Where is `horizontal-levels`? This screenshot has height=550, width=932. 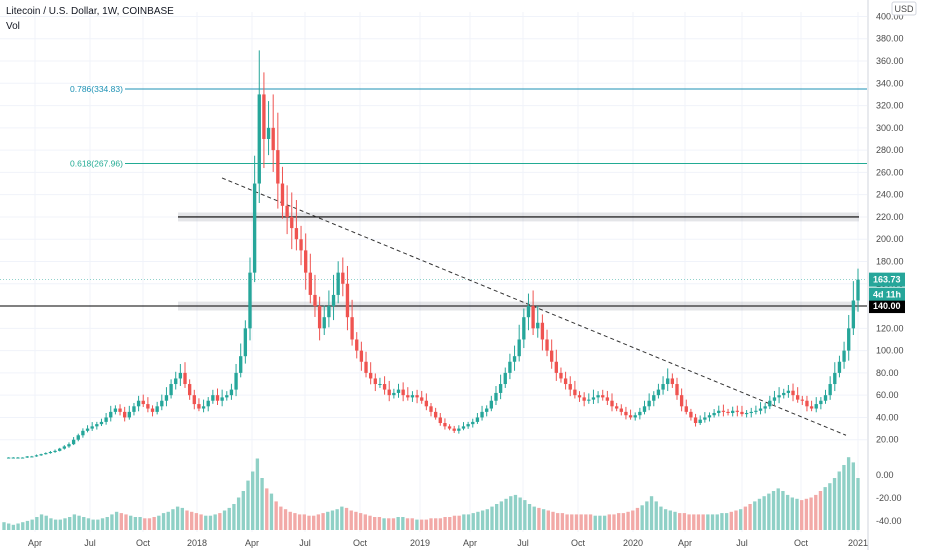
horizontal-levels is located at coordinates (433, 293).